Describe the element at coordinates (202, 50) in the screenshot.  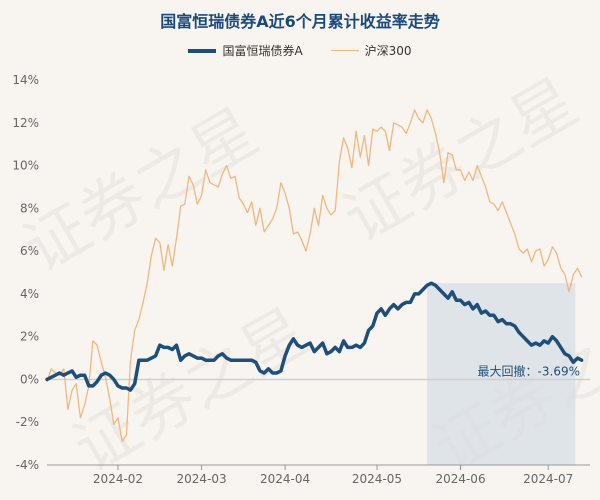
I see `legend-swatch-fund` at that location.